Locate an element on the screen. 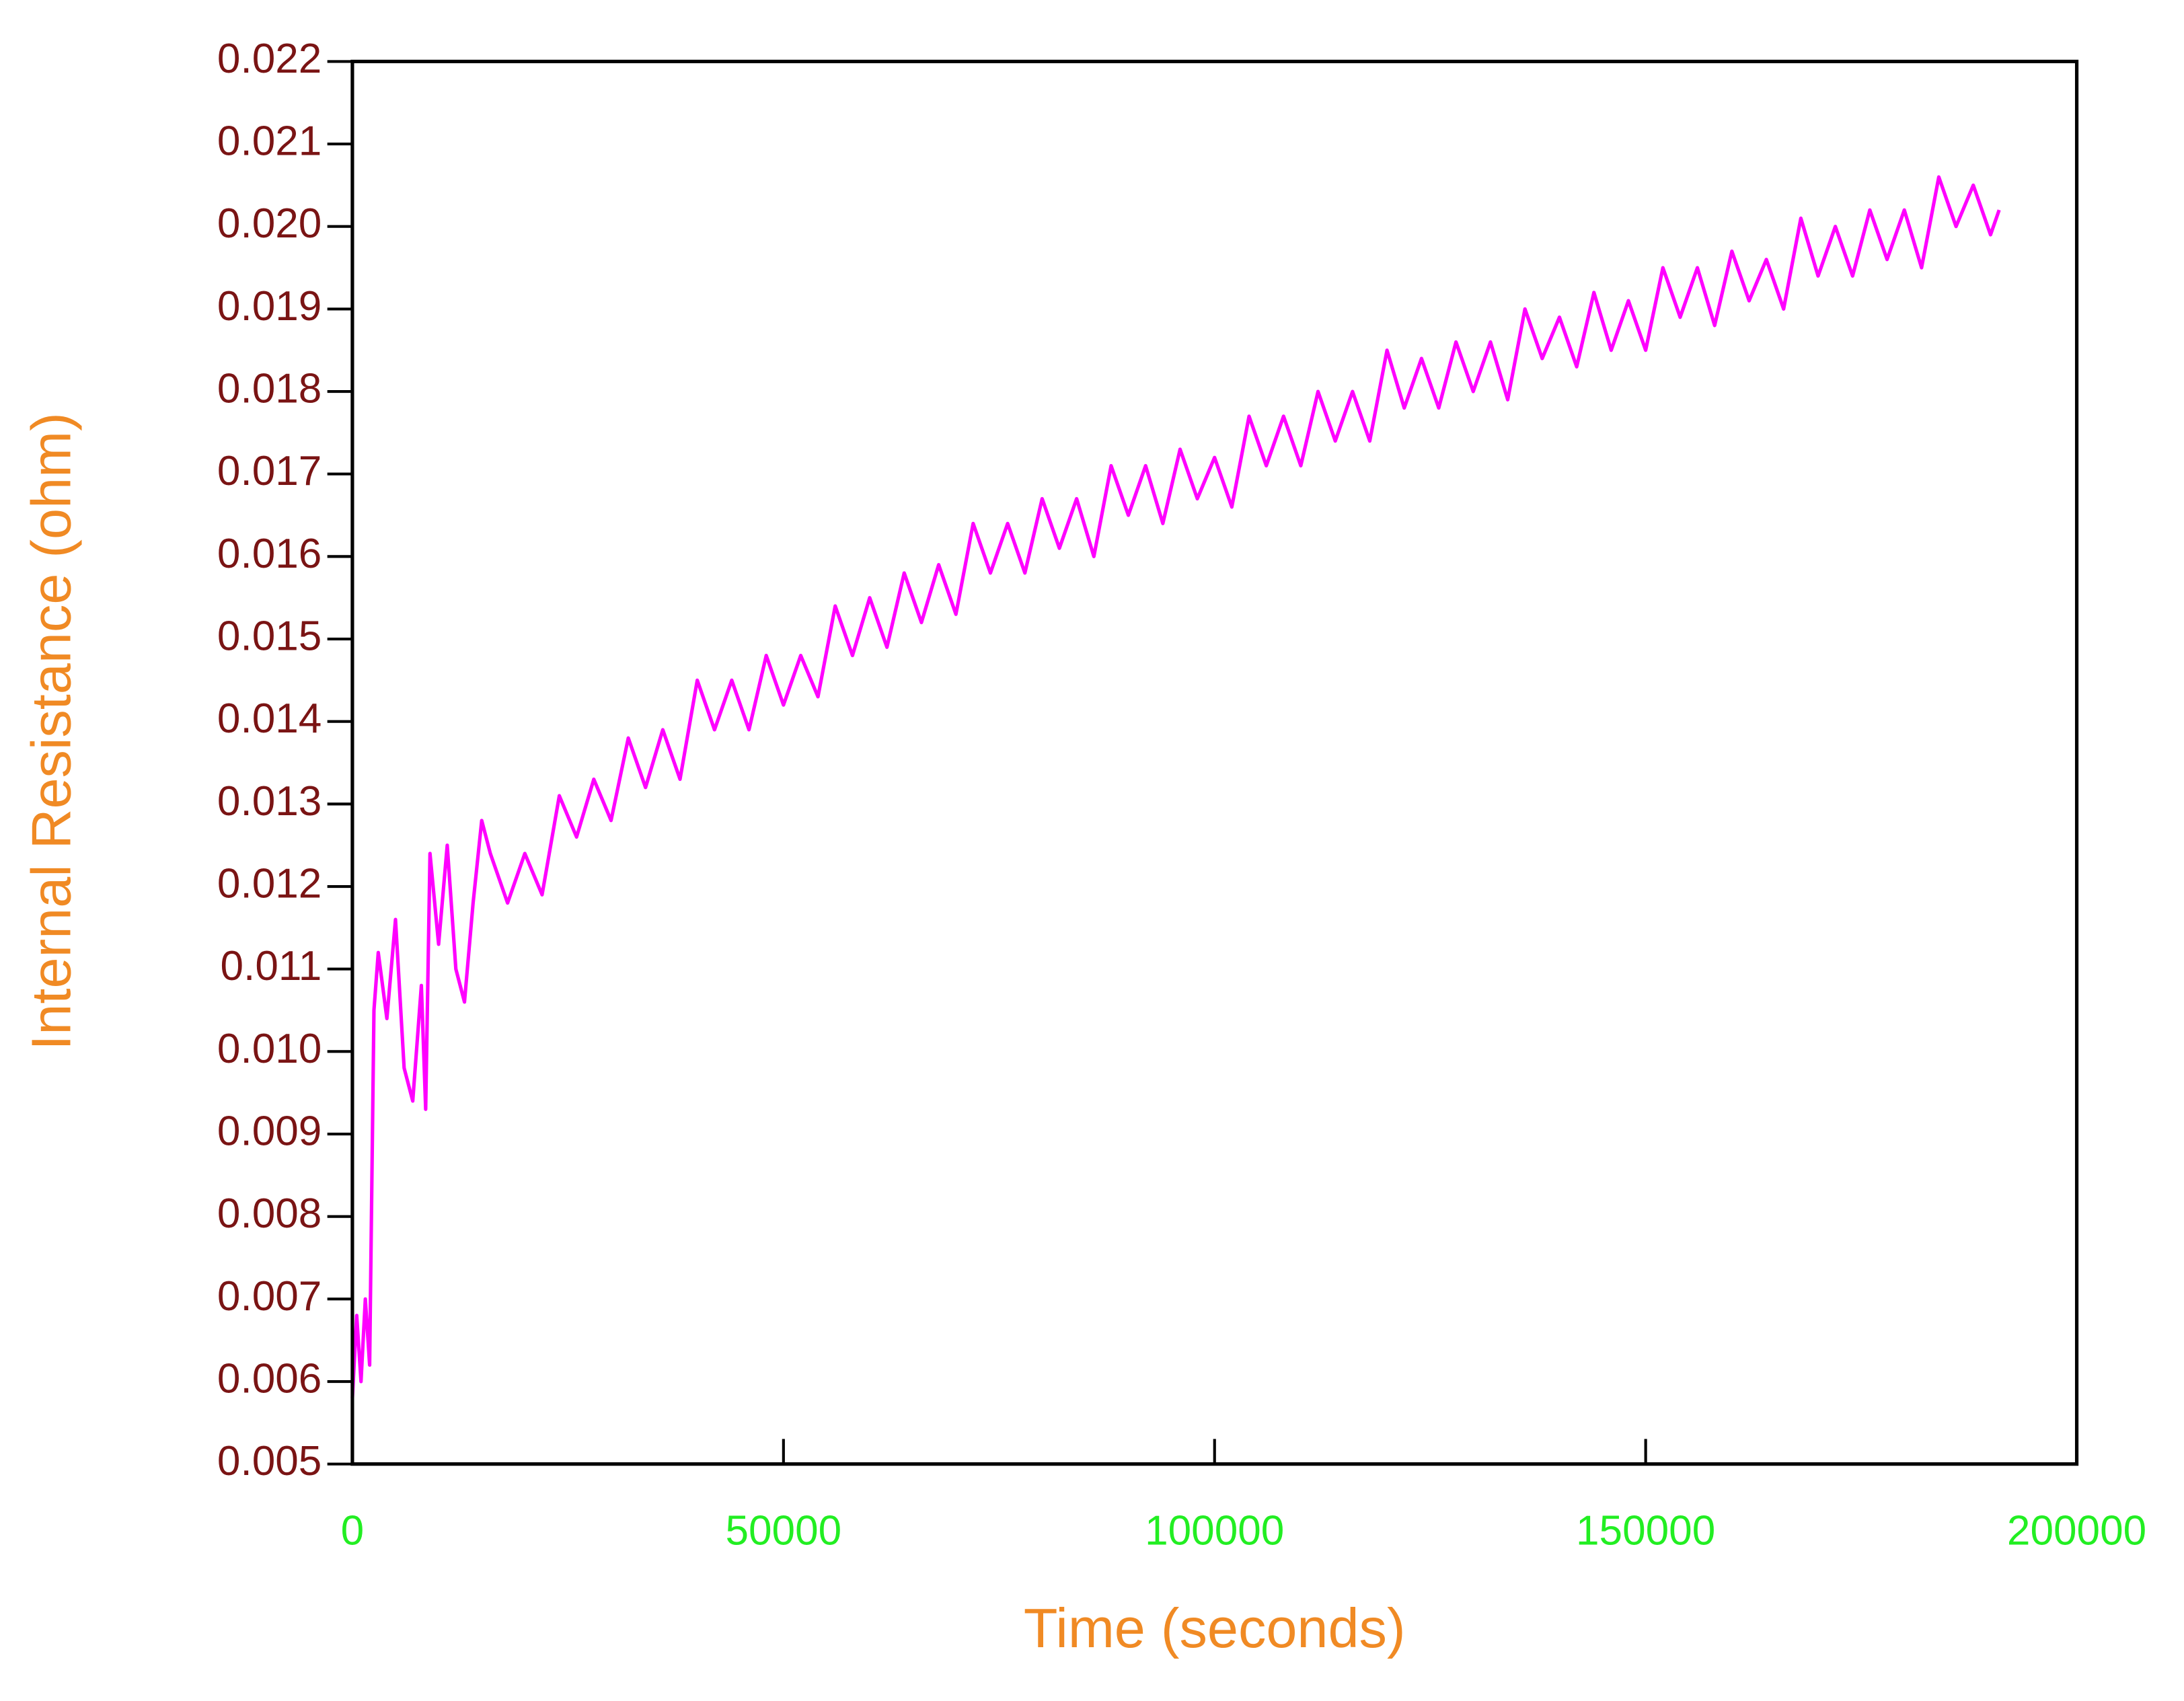 The width and height of the screenshot is (2184, 1701). y-tick-label: 0.012 is located at coordinates (269, 884).